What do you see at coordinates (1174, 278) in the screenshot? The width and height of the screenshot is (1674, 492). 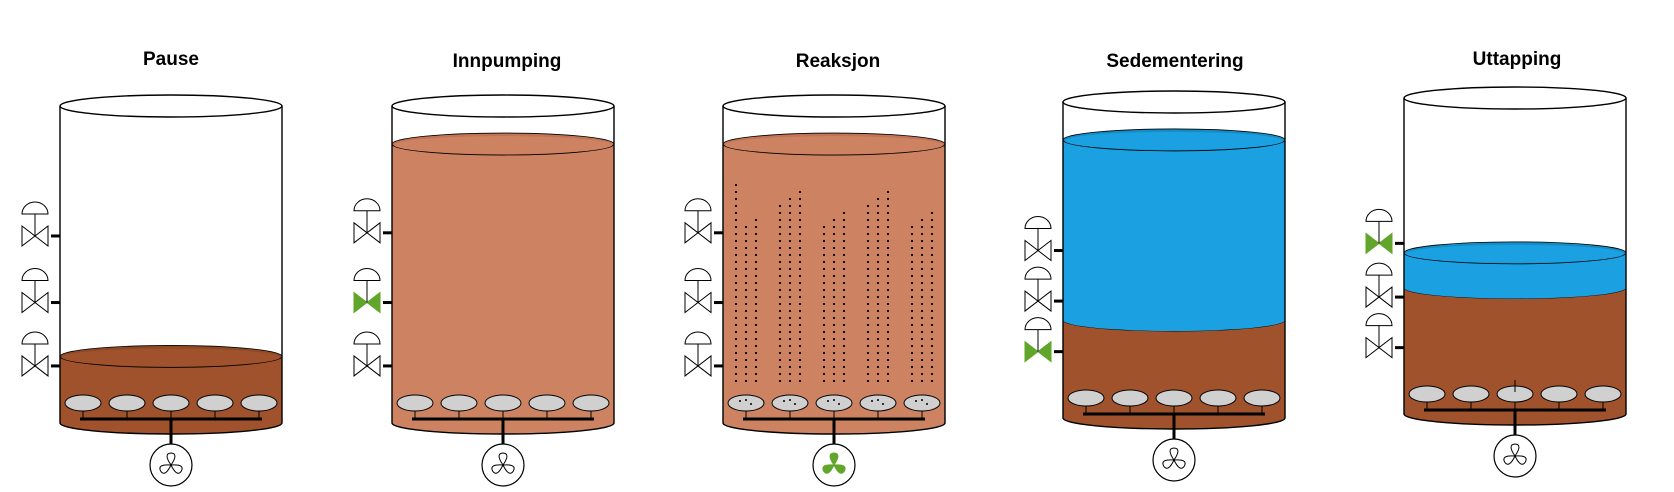 I see `tank-contents` at bounding box center [1174, 278].